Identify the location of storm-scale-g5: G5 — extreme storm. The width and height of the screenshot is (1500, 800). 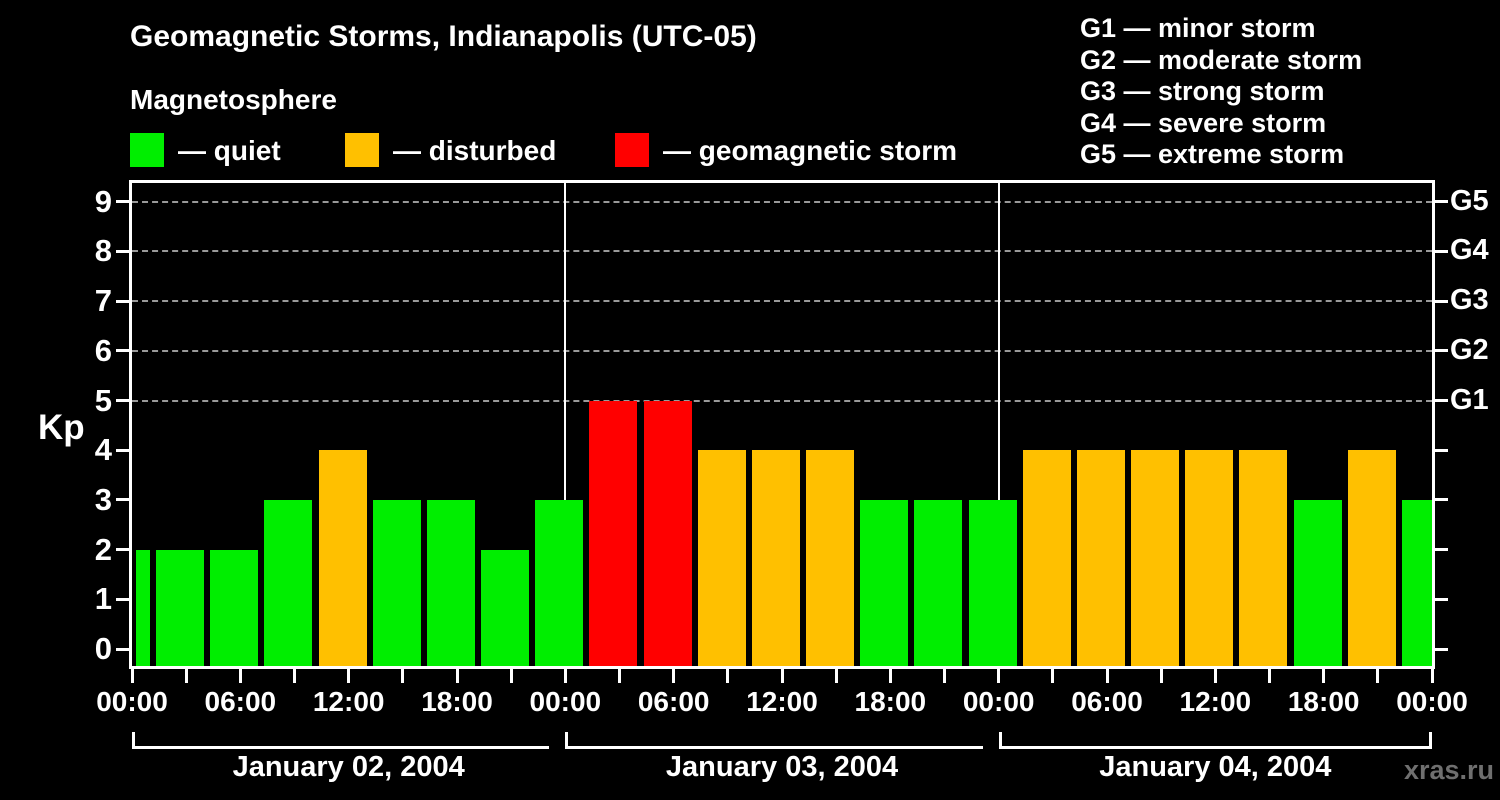
(1212, 154).